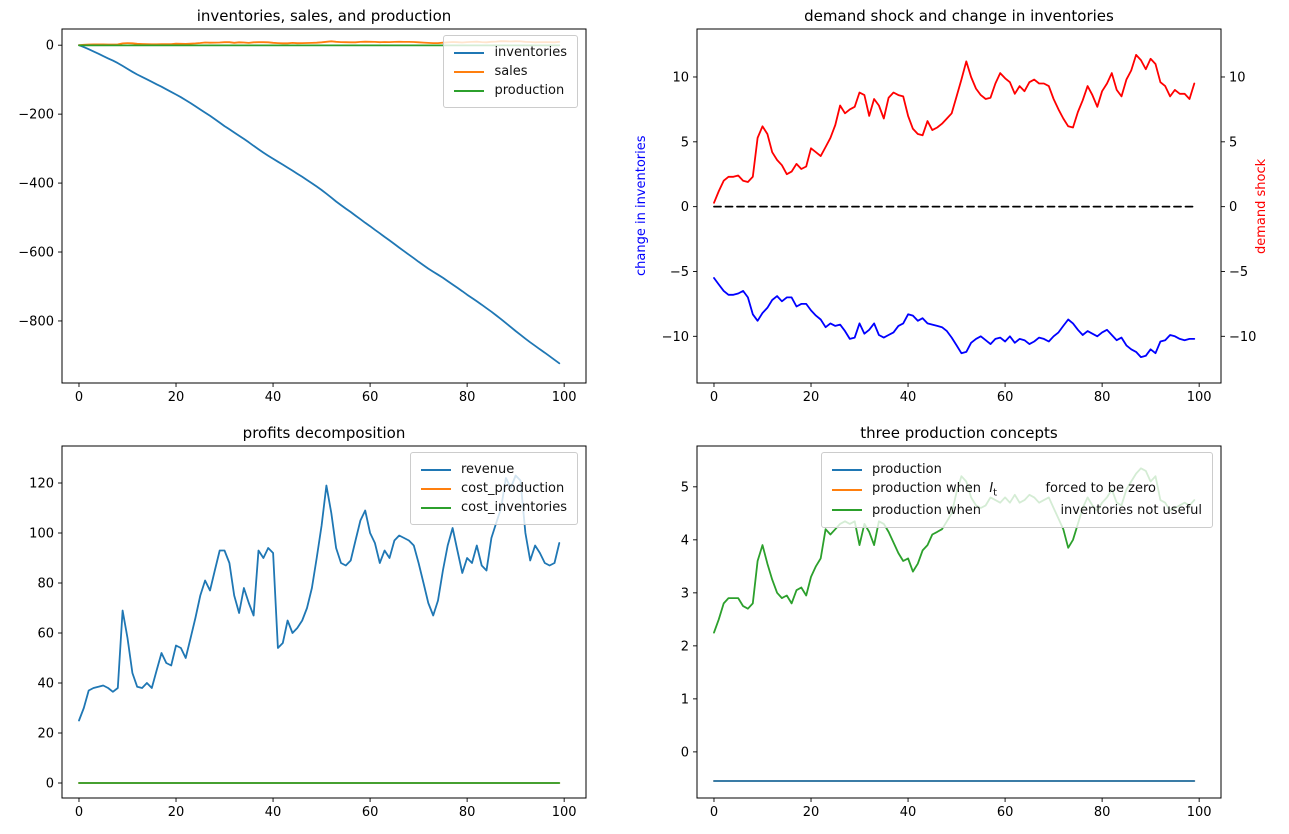  I want to click on y-tick-label: 2, so click(685, 646).